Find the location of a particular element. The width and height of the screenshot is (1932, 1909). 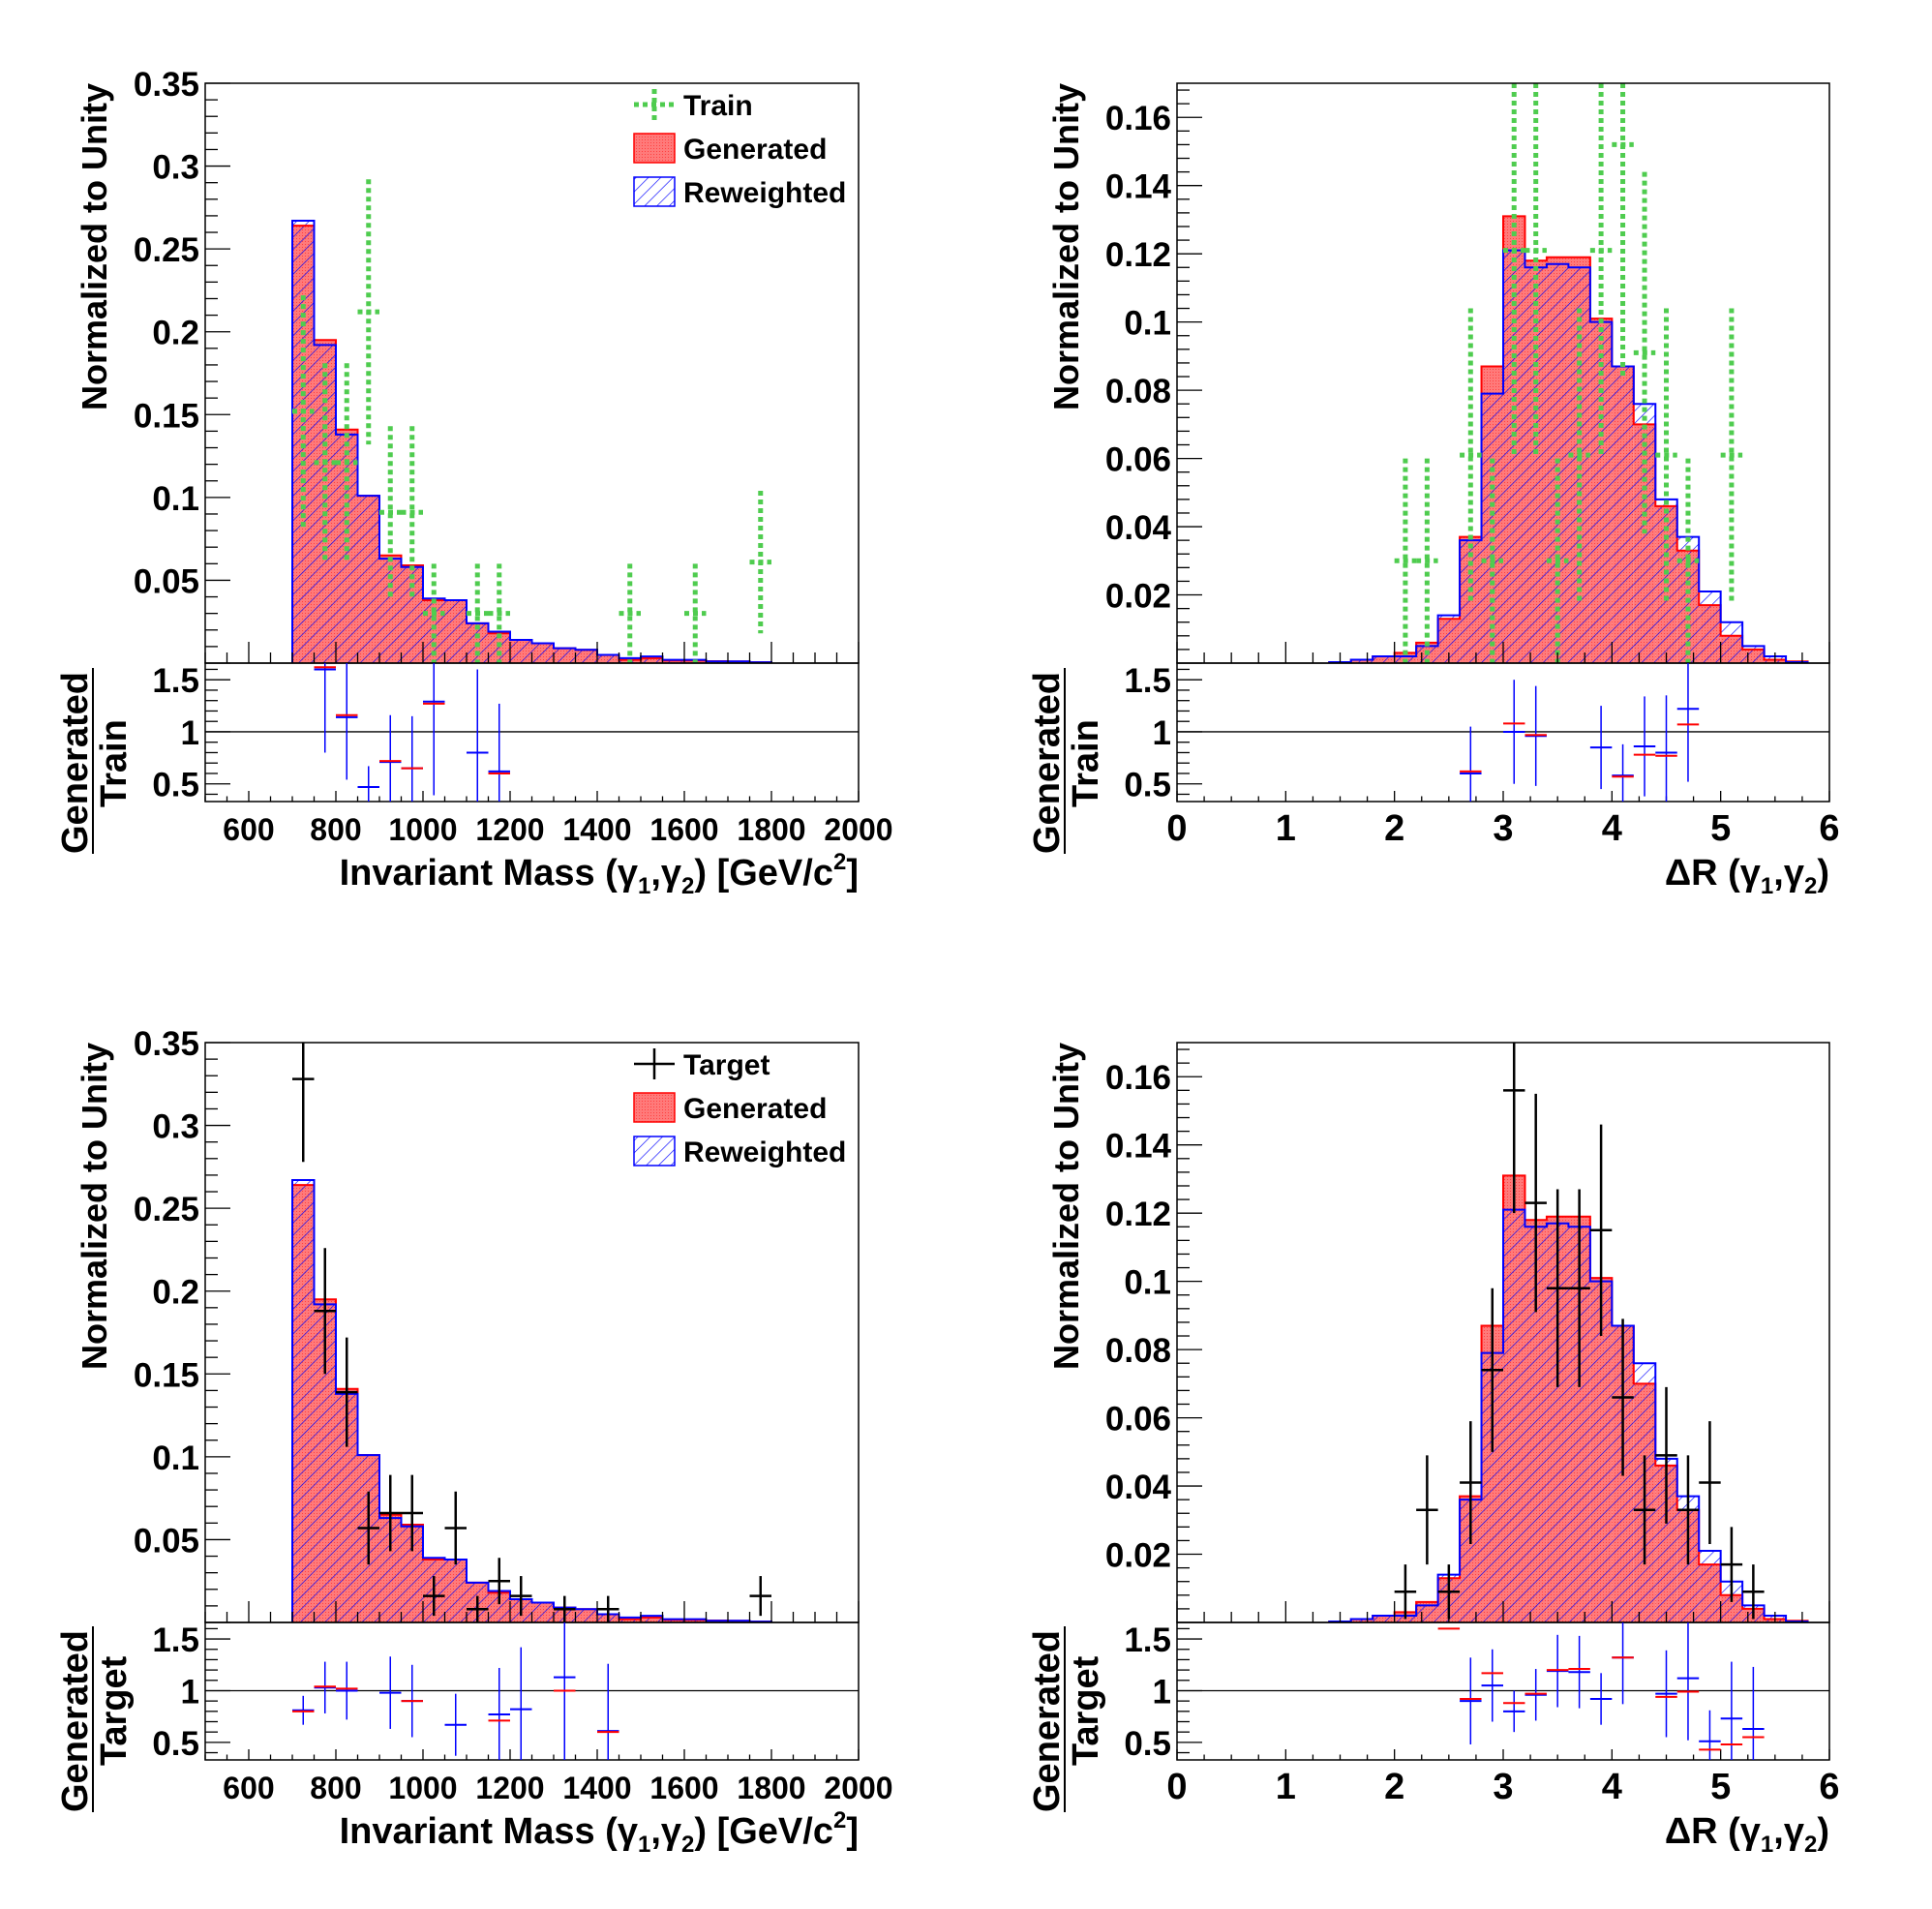

legend-item-reweighted: Reweighted is located at coordinates (739, 192).